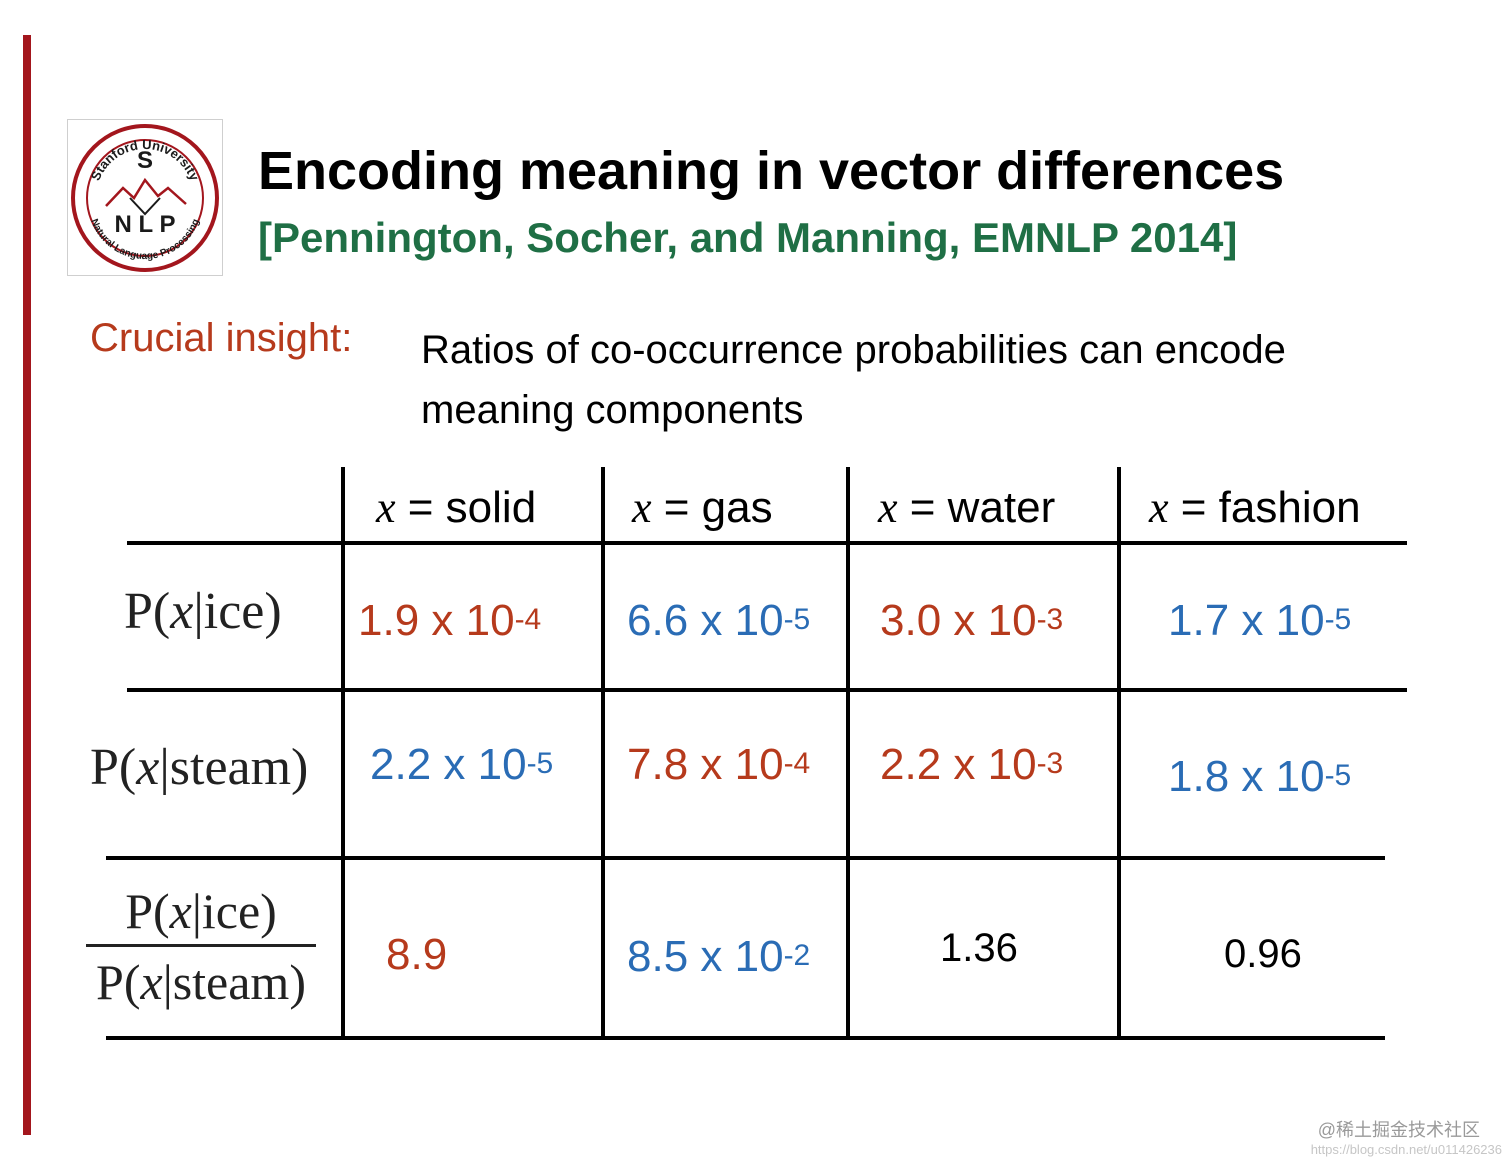 The width and height of the screenshot is (1512, 1168). Describe the element at coordinates (27, 585) in the screenshot. I see `slide-accent-bar` at that location.